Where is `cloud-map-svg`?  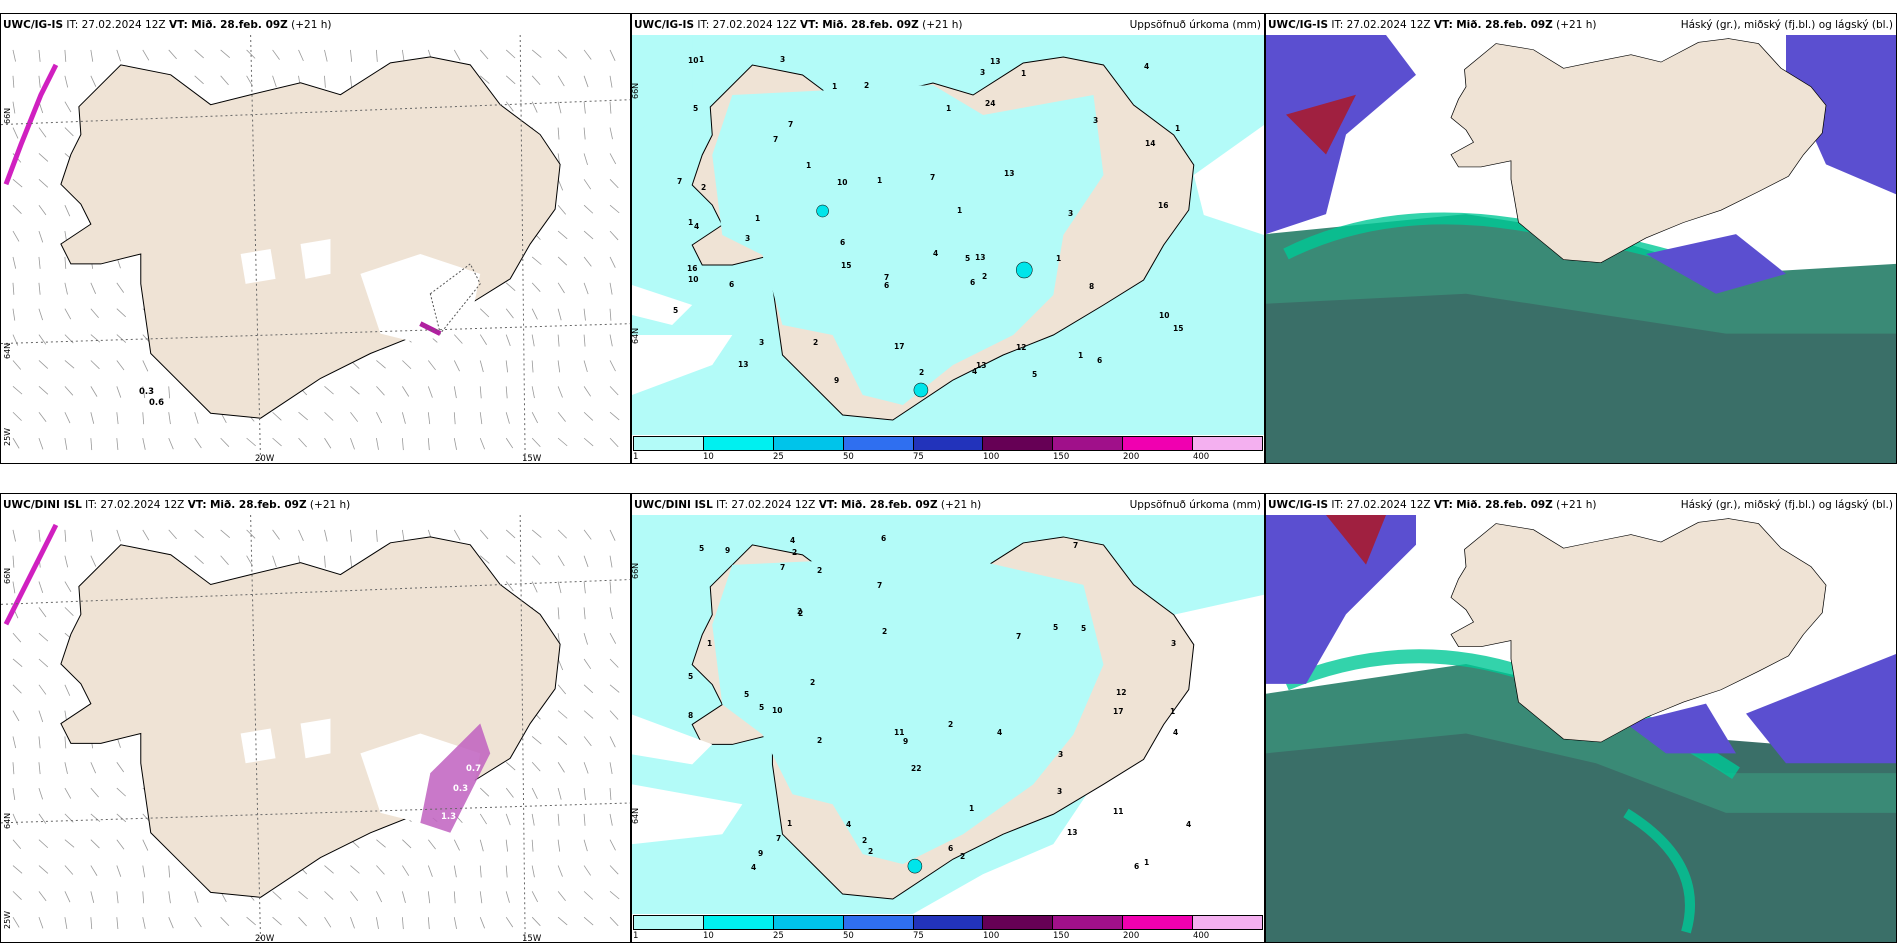
cloud-map-svg is located at coordinates (1581, 728).